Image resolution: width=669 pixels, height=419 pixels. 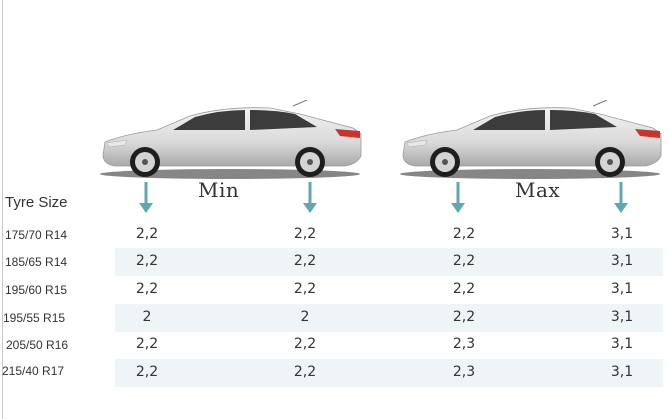 What do you see at coordinates (36, 202) in the screenshot?
I see `tyre-size-header: Tyre Size` at bounding box center [36, 202].